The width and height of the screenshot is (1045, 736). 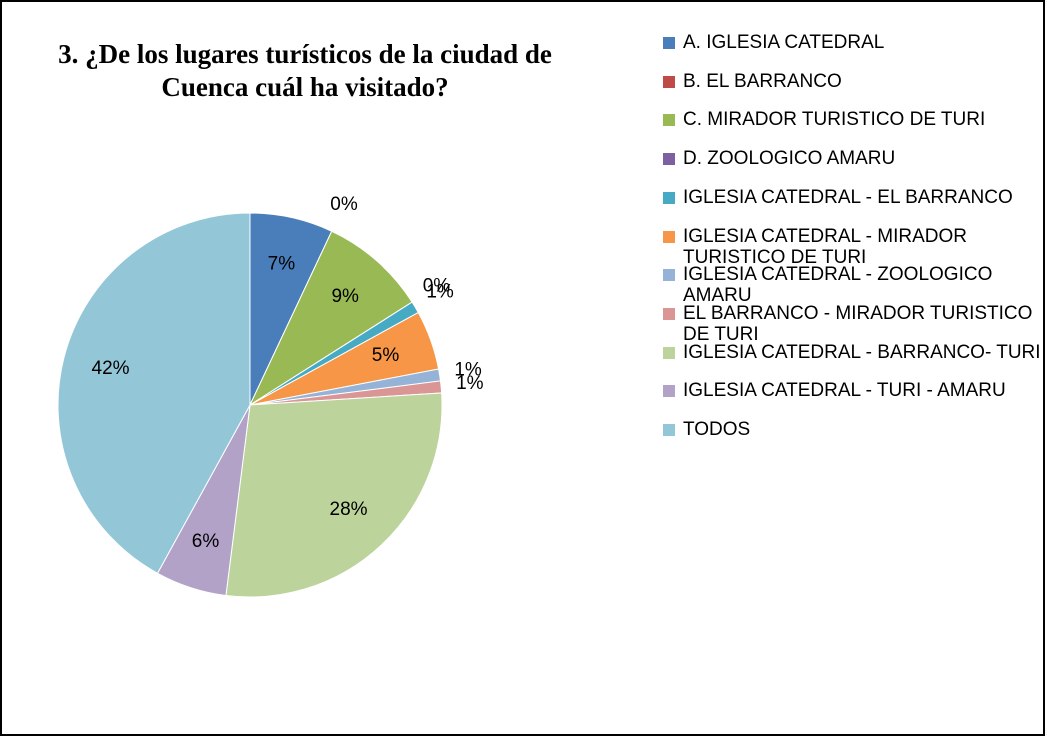 I want to click on data-label: 7%, so click(x=282, y=263).